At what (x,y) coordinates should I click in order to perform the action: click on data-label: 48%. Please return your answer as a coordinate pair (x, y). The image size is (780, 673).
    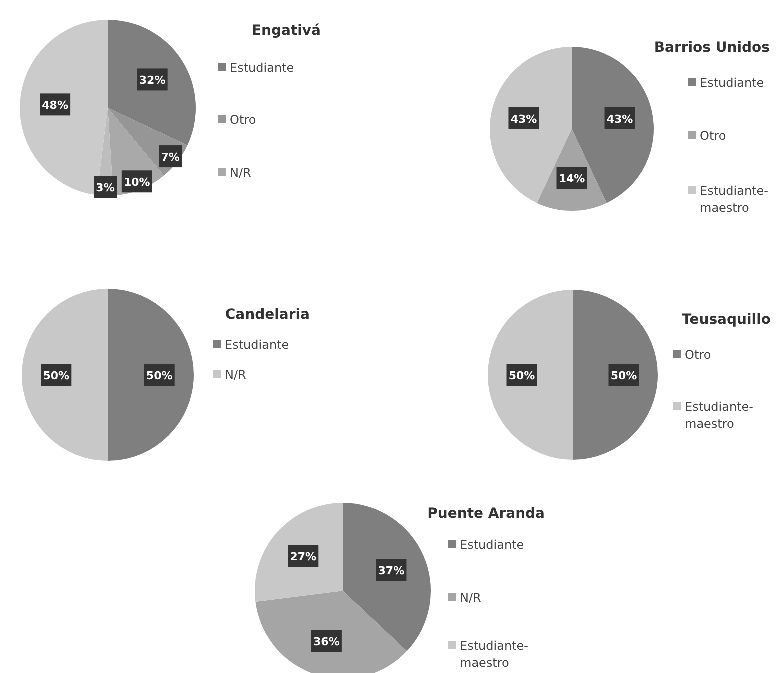
    Looking at the image, I should click on (55, 105).